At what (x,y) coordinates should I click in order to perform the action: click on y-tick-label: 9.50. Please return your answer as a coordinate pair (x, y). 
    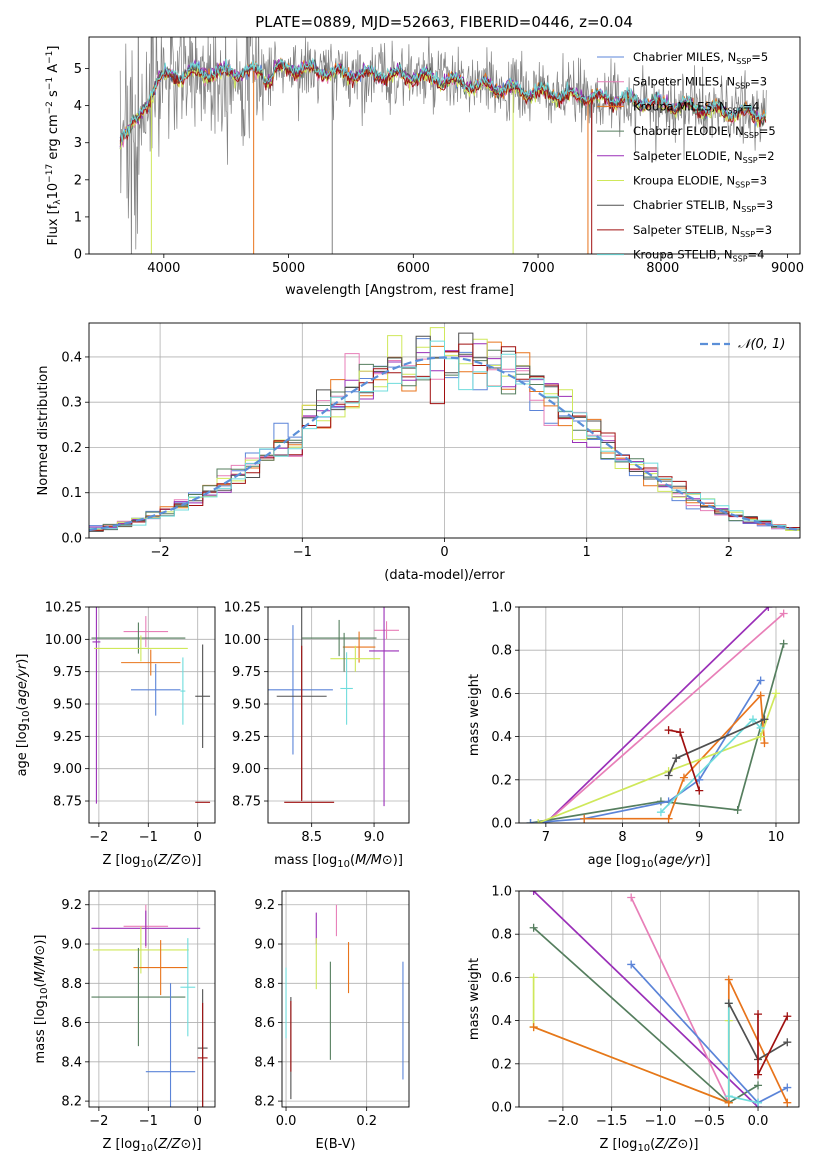
    Looking at the image, I should click on (246, 705).